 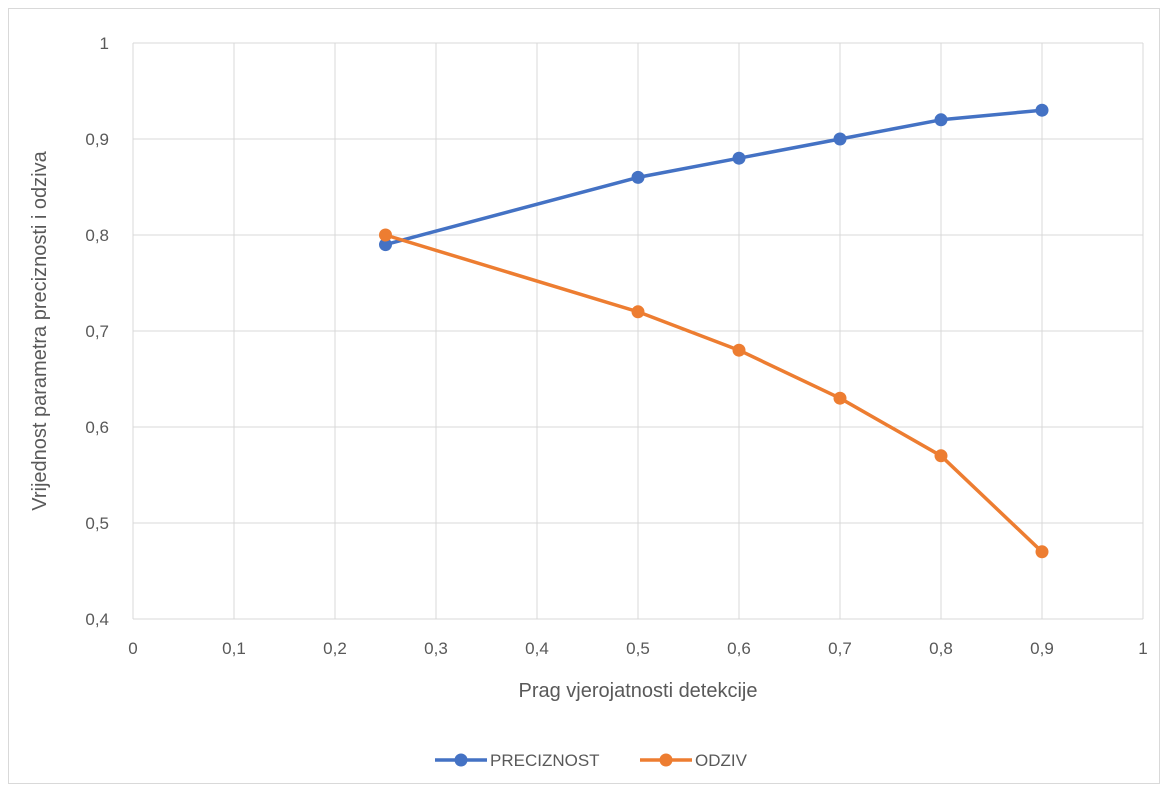 I want to click on x-tick-label: 0,6, so click(x=739, y=648).